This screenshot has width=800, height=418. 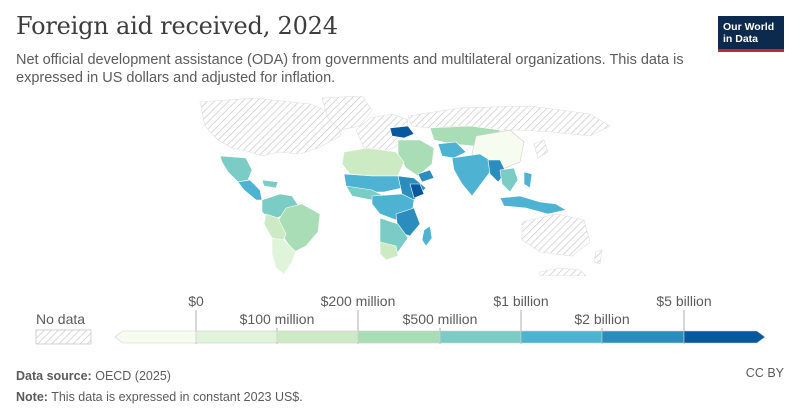 I want to click on japan-region, so click(x=541, y=149).